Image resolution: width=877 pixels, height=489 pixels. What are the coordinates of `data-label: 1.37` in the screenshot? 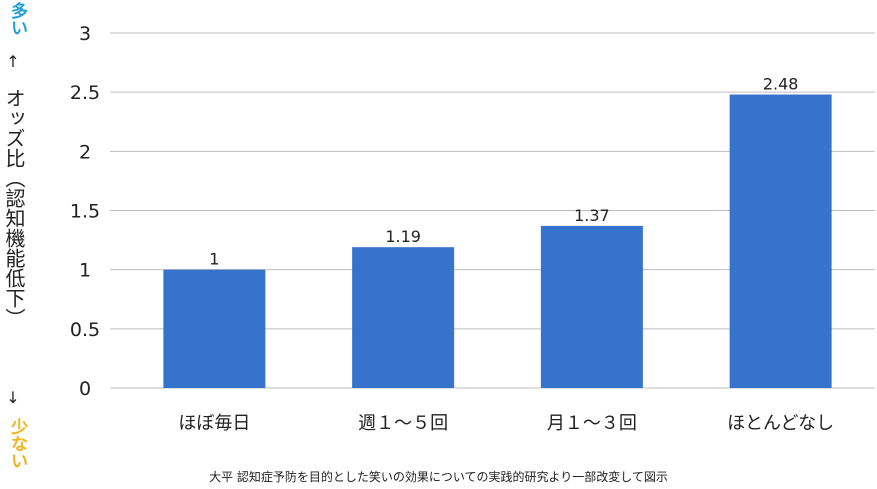 It's located at (592, 215).